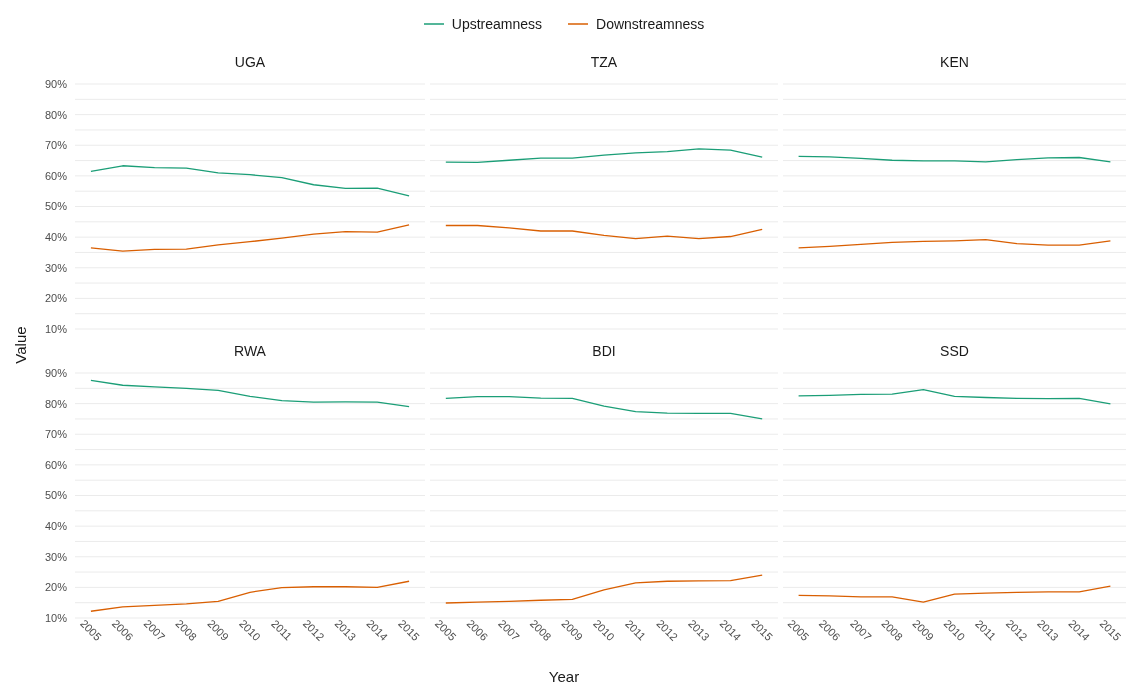 The image size is (1128, 687). What do you see at coordinates (954, 352) in the screenshot?
I see `chart-title: SSD` at bounding box center [954, 352].